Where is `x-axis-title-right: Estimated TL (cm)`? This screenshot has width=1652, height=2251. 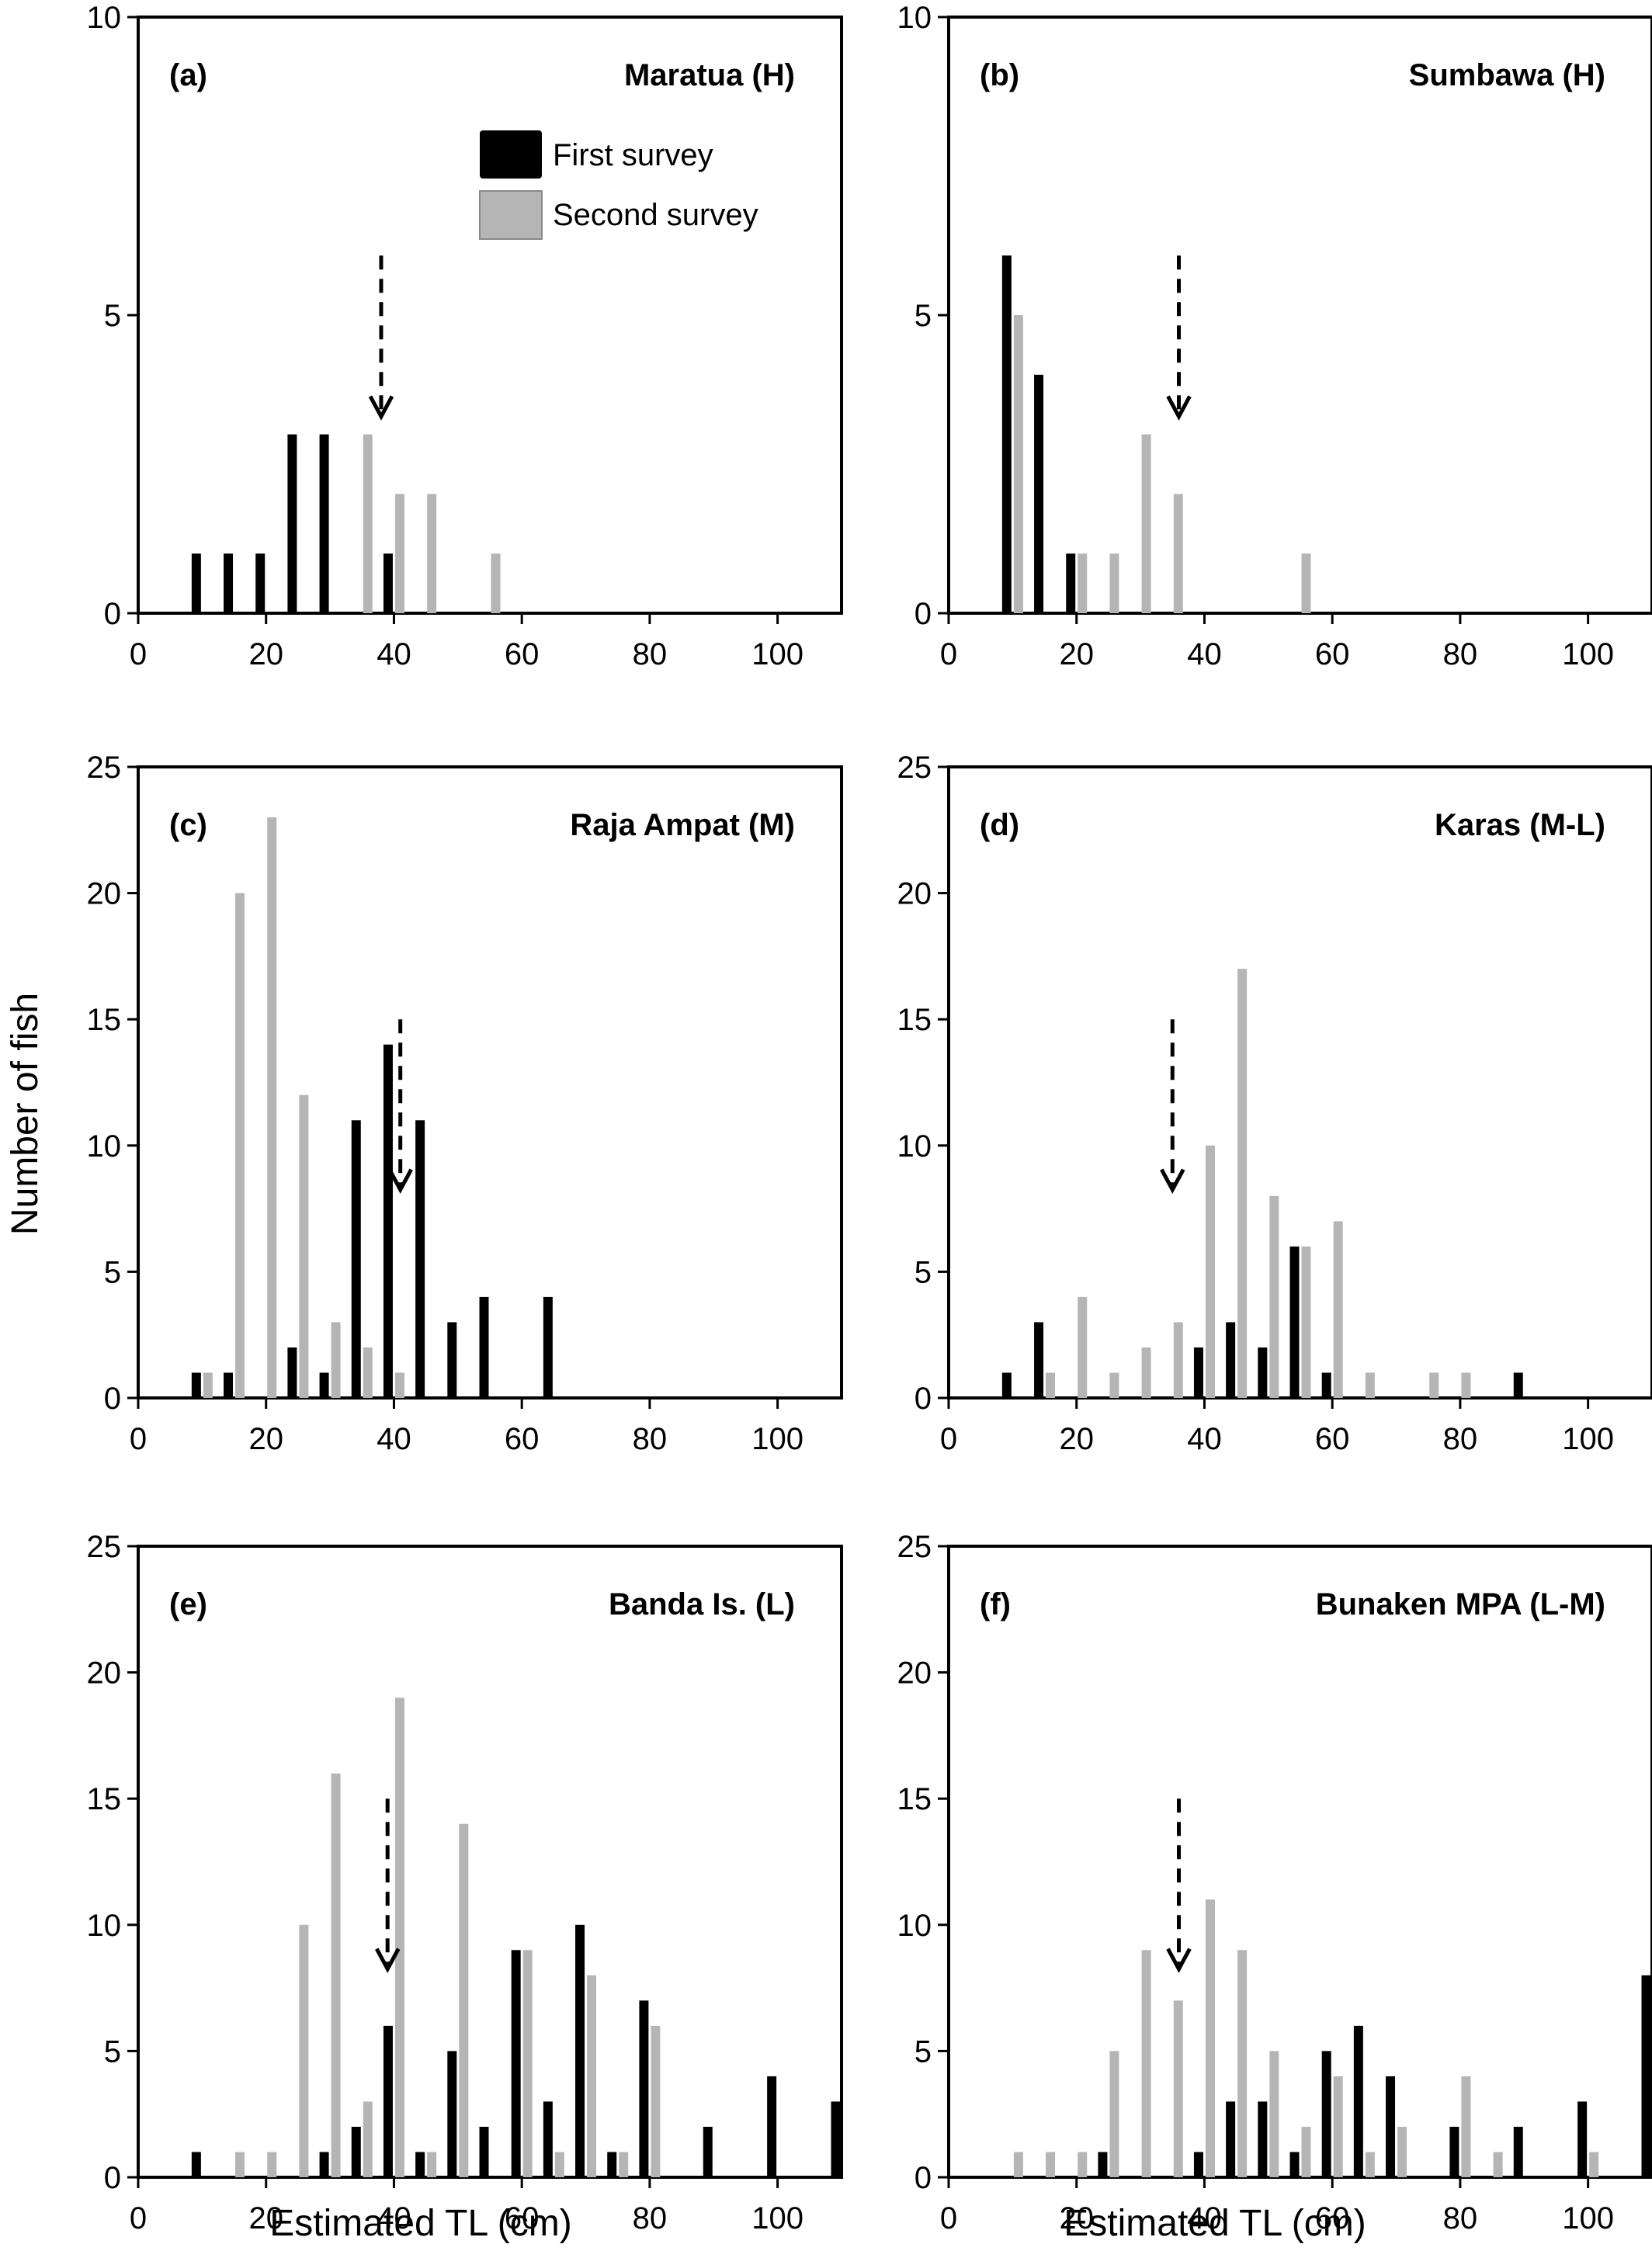 x-axis-title-right: Estimated TL (cm) is located at coordinates (1215, 2223).